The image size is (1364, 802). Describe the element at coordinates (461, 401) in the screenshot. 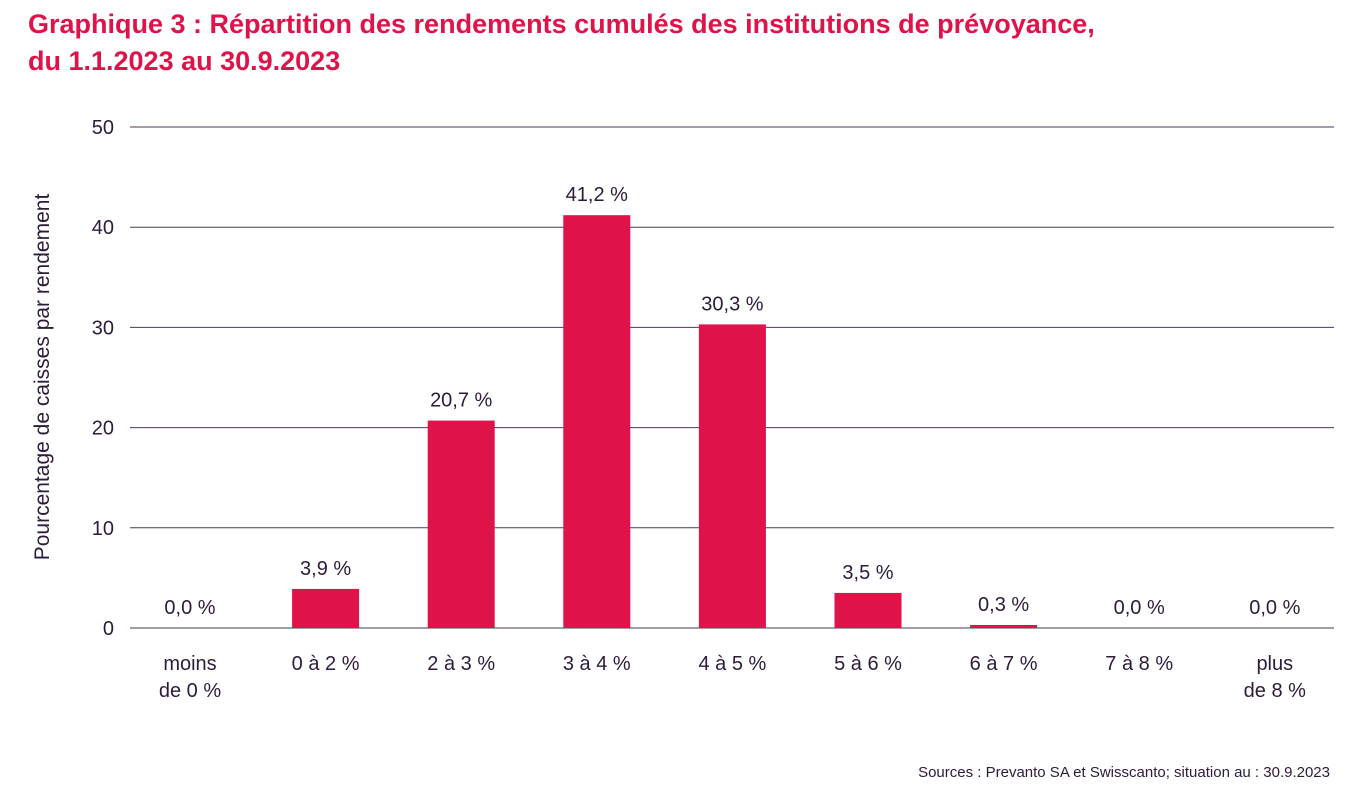

I see `data-label-2: 20,7 %` at that location.